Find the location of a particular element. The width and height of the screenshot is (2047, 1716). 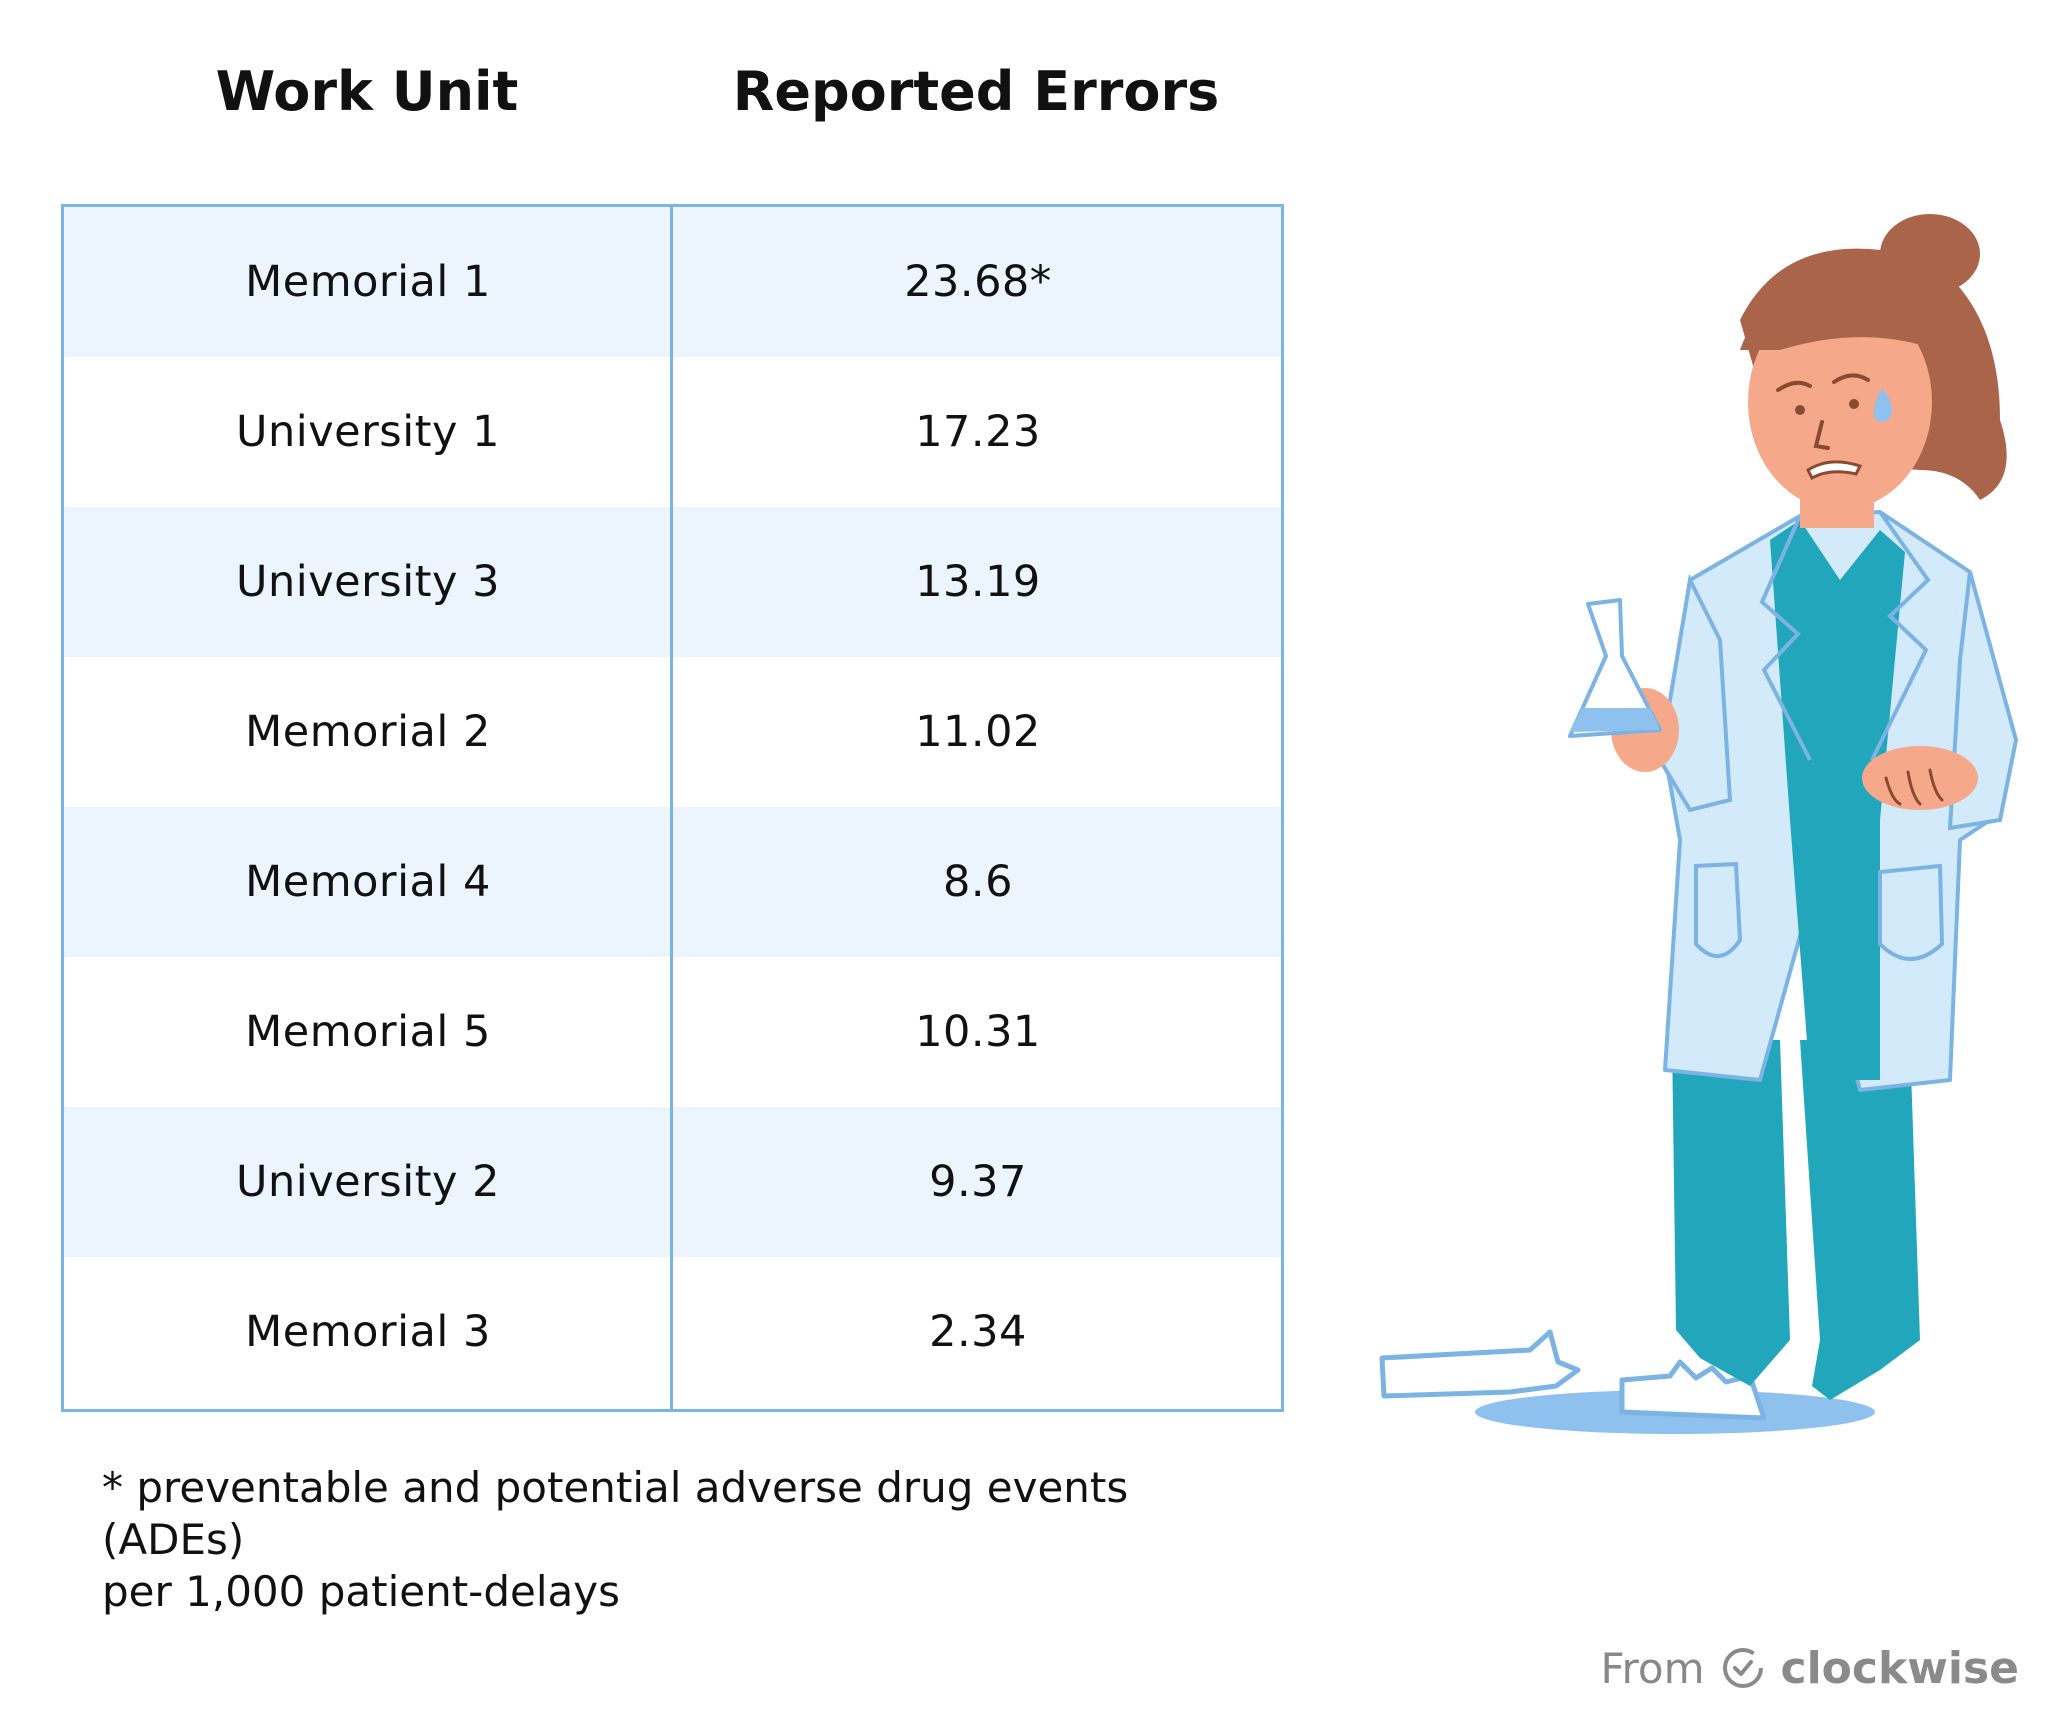

work-unit-cell: Memorial 1 is located at coordinates (368, 282).